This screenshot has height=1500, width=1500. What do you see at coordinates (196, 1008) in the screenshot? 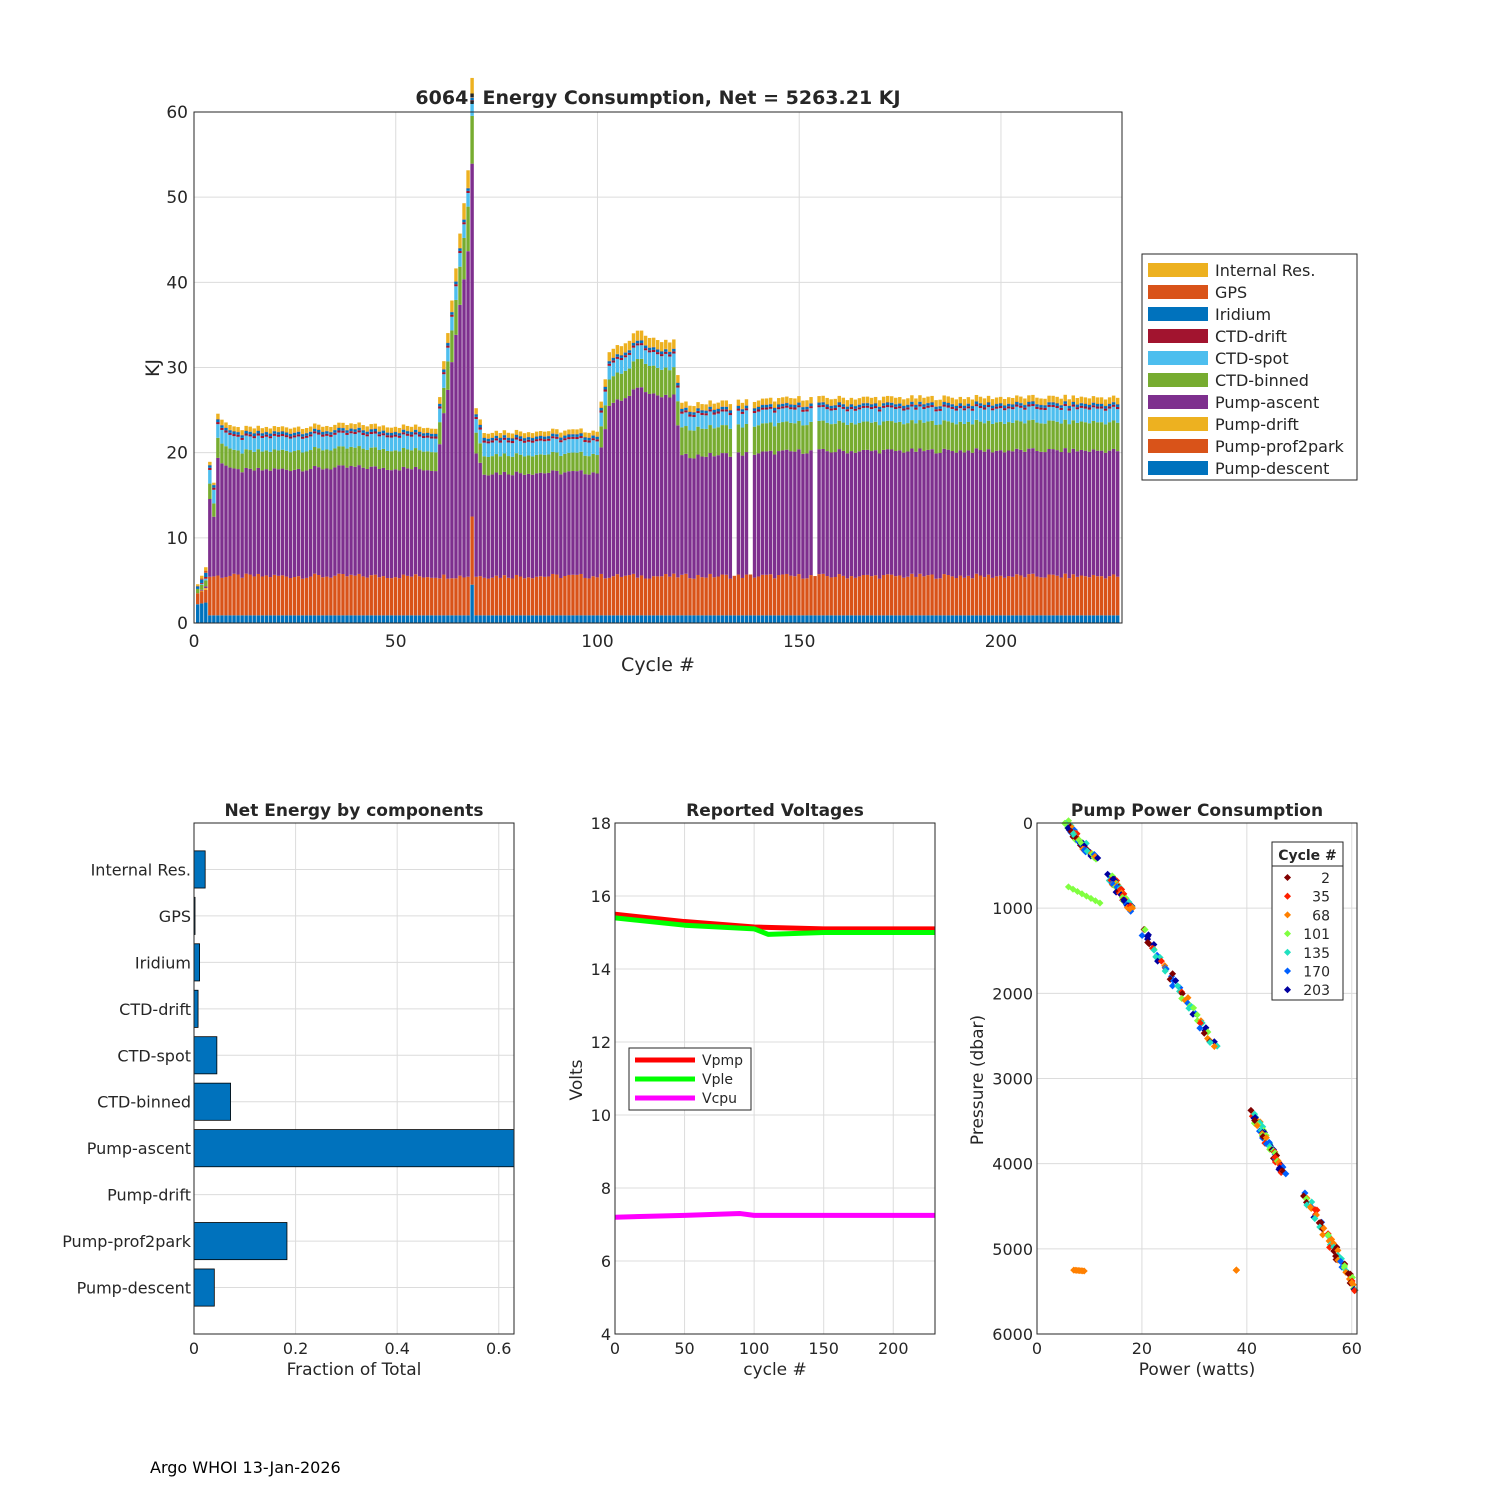
I see `components-bar` at bounding box center [196, 1008].